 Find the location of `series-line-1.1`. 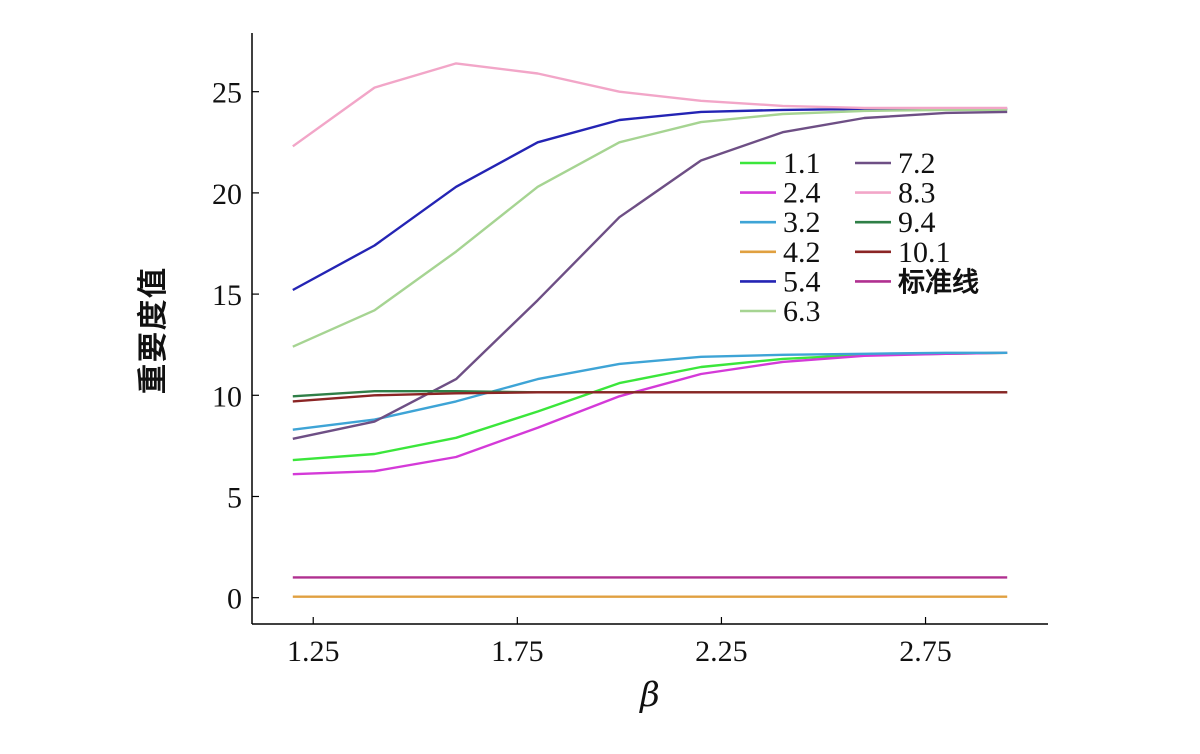

series-line-1.1 is located at coordinates (650, 406).